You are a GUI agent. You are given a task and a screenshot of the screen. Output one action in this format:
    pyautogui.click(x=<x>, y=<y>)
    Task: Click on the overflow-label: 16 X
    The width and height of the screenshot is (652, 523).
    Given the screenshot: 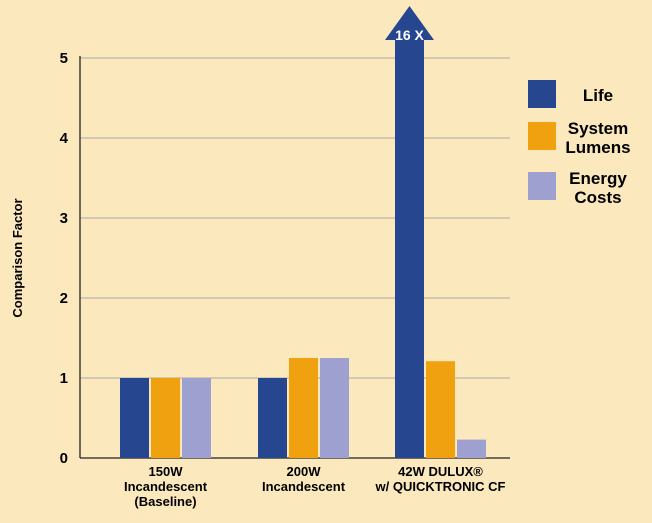 What is the action you would take?
    pyautogui.click(x=409, y=35)
    